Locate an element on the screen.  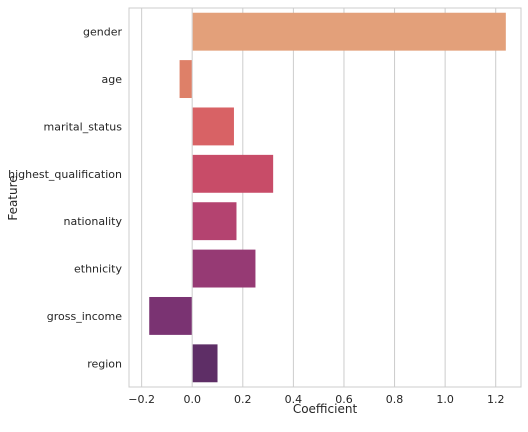
y-tick-label: ethnicity is located at coordinates (98, 269).